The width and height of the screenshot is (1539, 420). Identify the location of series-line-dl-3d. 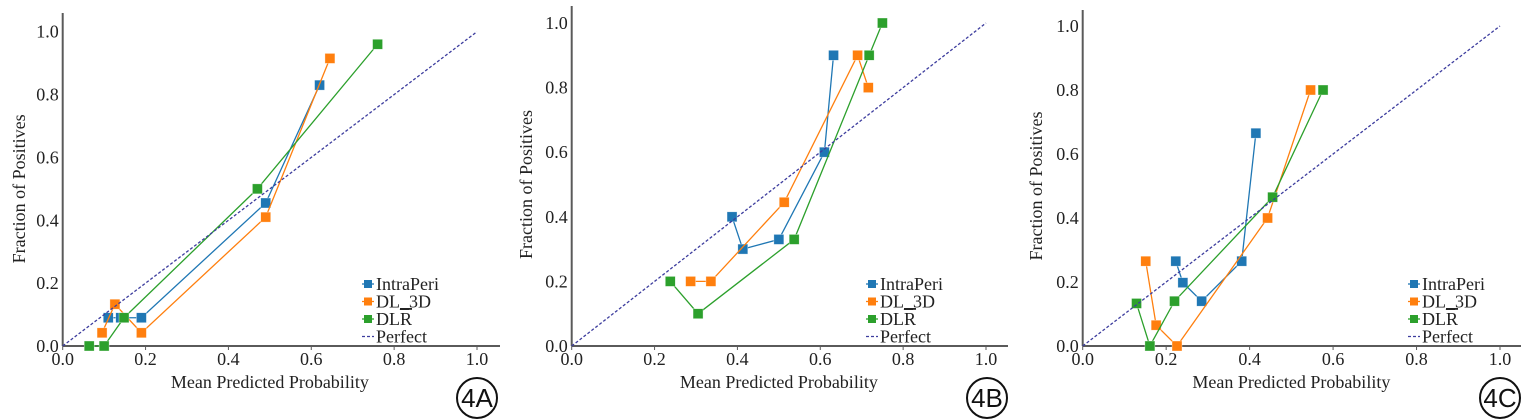
(779, 168).